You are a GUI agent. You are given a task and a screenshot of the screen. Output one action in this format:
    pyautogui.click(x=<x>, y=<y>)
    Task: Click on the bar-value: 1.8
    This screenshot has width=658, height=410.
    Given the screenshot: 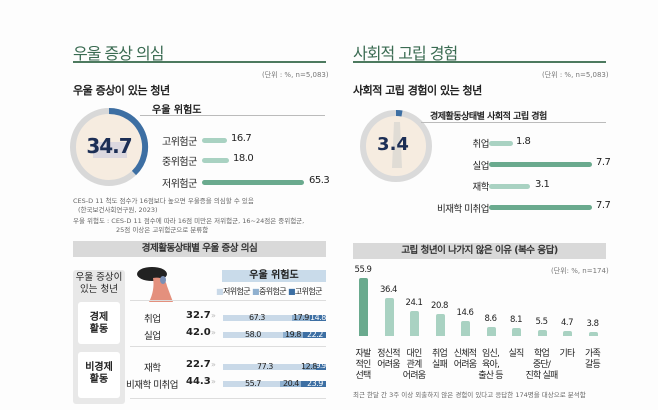 What is the action you would take?
    pyautogui.click(x=523, y=141)
    